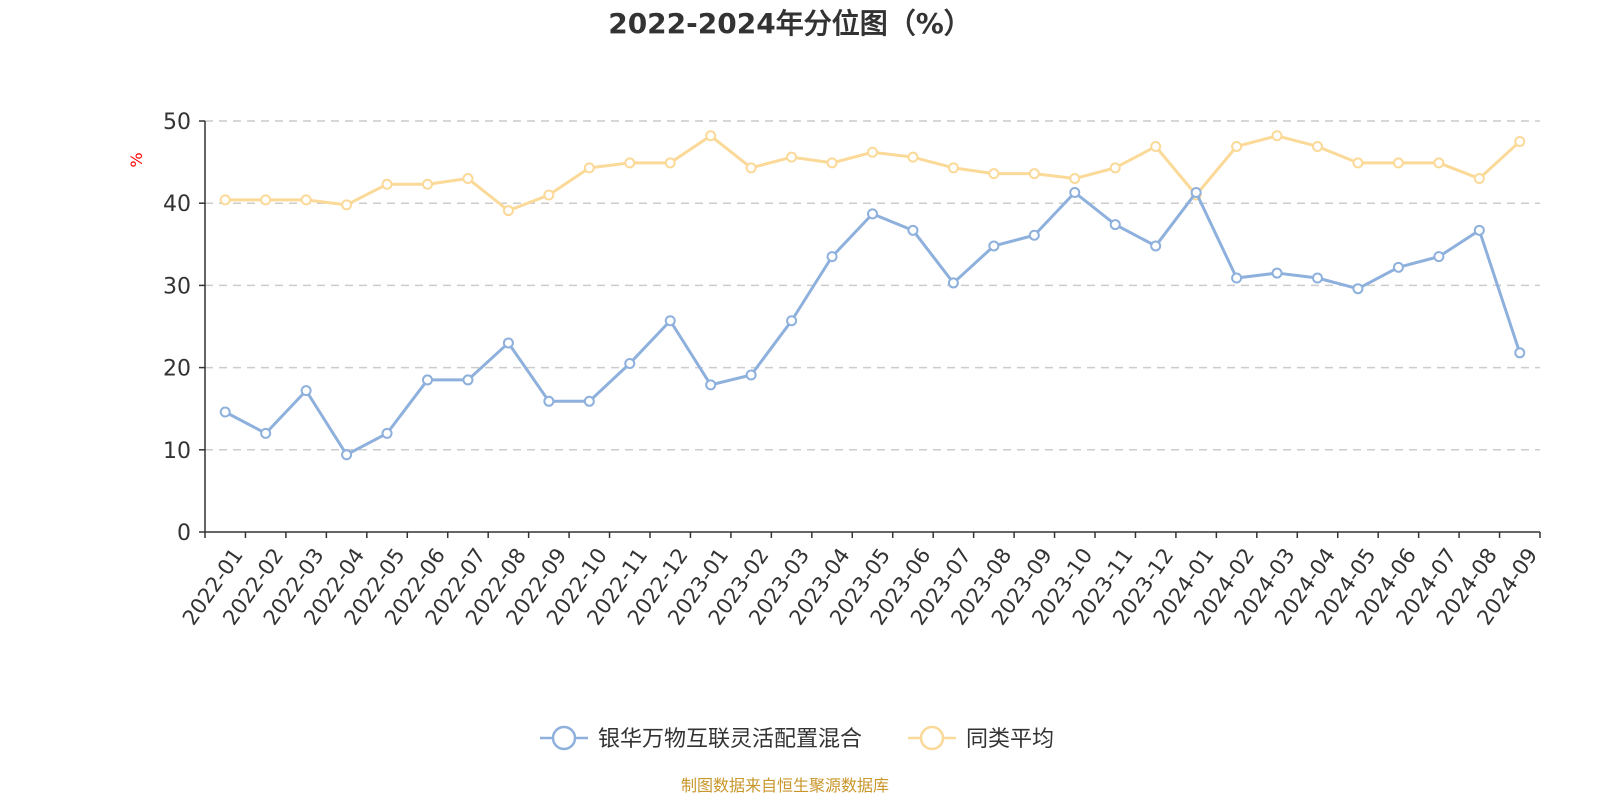 The height and width of the screenshot is (800, 1600). Describe the element at coordinates (1010, 739) in the screenshot. I see `legend-label: 同类平均` at that location.